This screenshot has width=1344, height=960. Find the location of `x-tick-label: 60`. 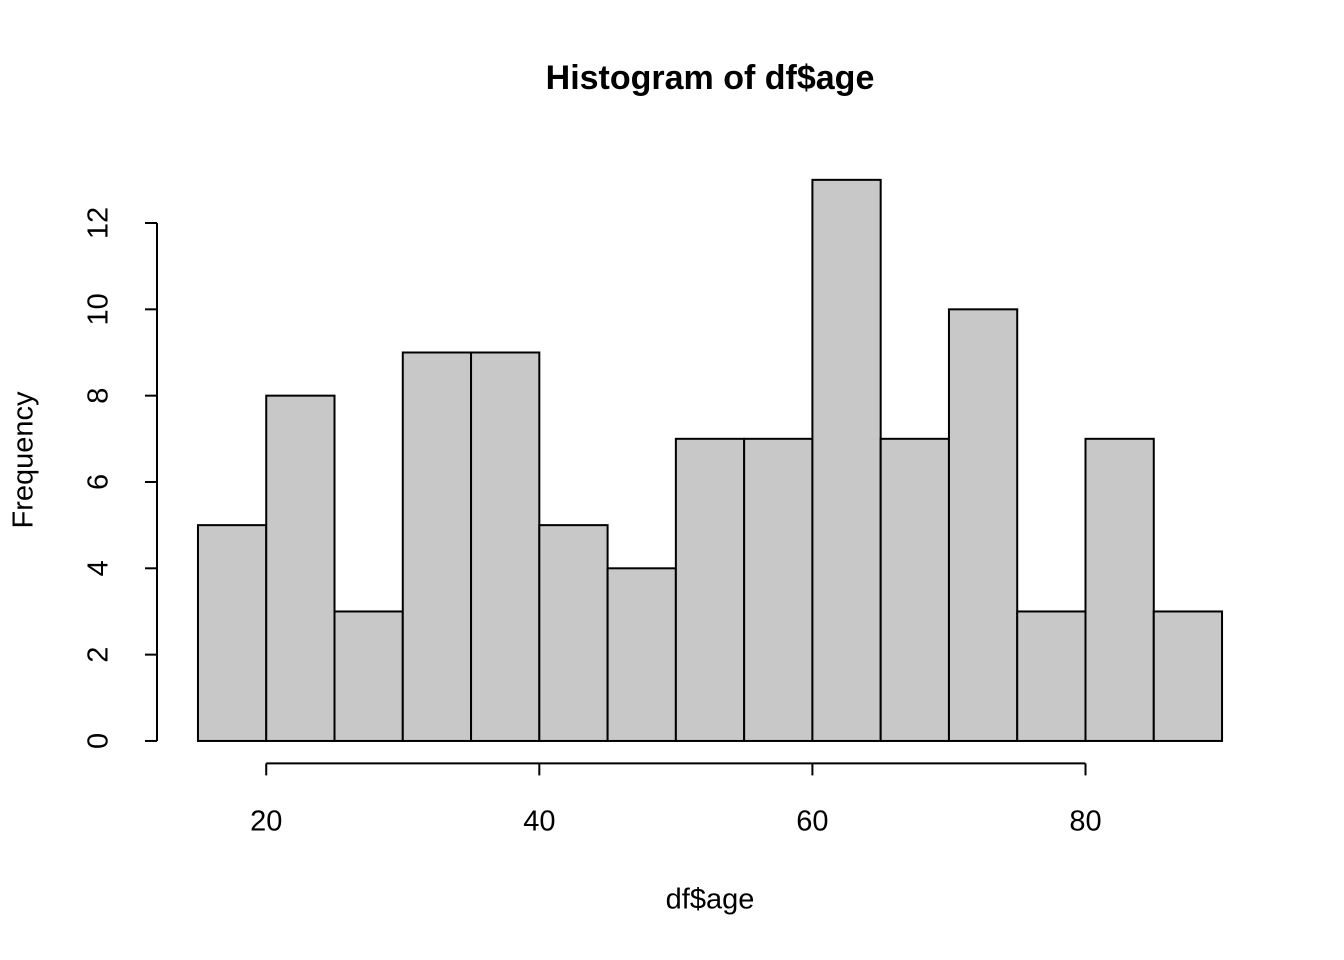

x-tick-label: 60 is located at coordinates (812, 822).